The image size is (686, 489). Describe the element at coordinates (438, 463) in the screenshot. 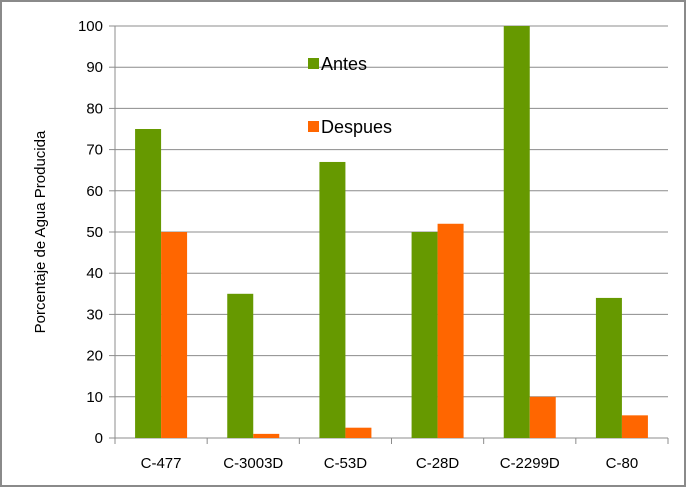

I see `x-tick-label: C-28D` at that location.